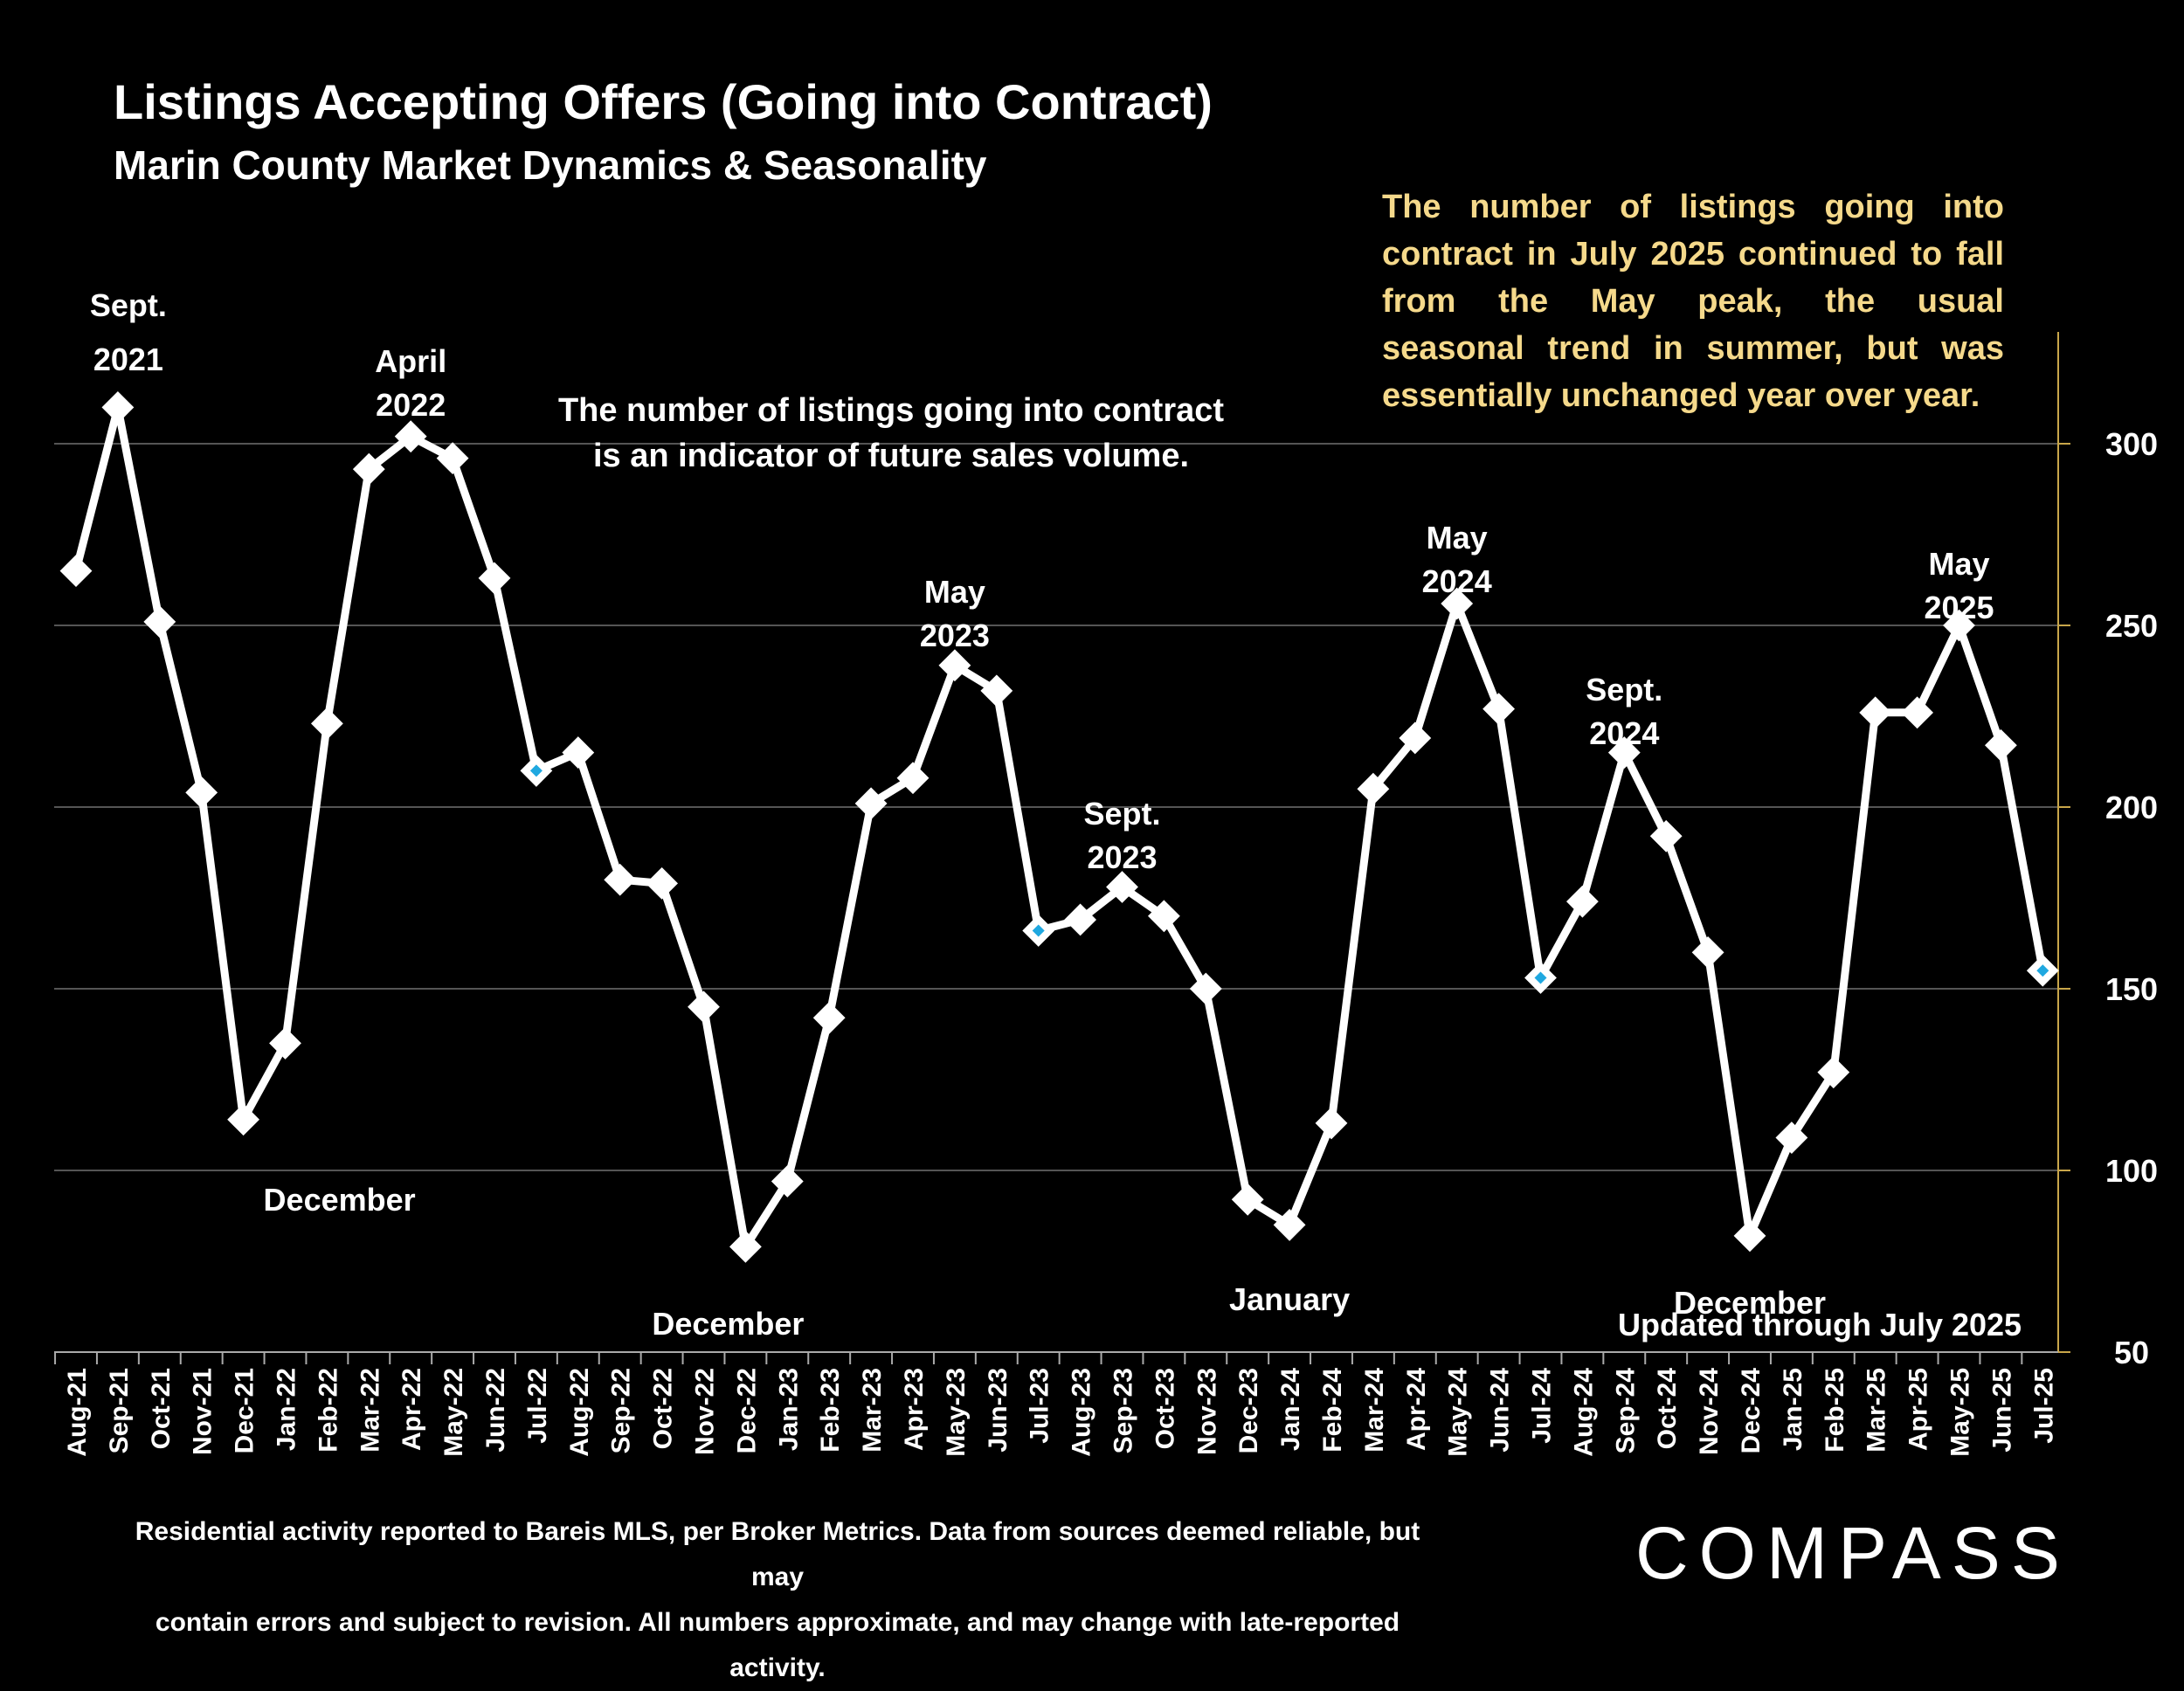  What do you see at coordinates (411, 1409) in the screenshot?
I see `x-tick-label: Apr-22` at bounding box center [411, 1409].